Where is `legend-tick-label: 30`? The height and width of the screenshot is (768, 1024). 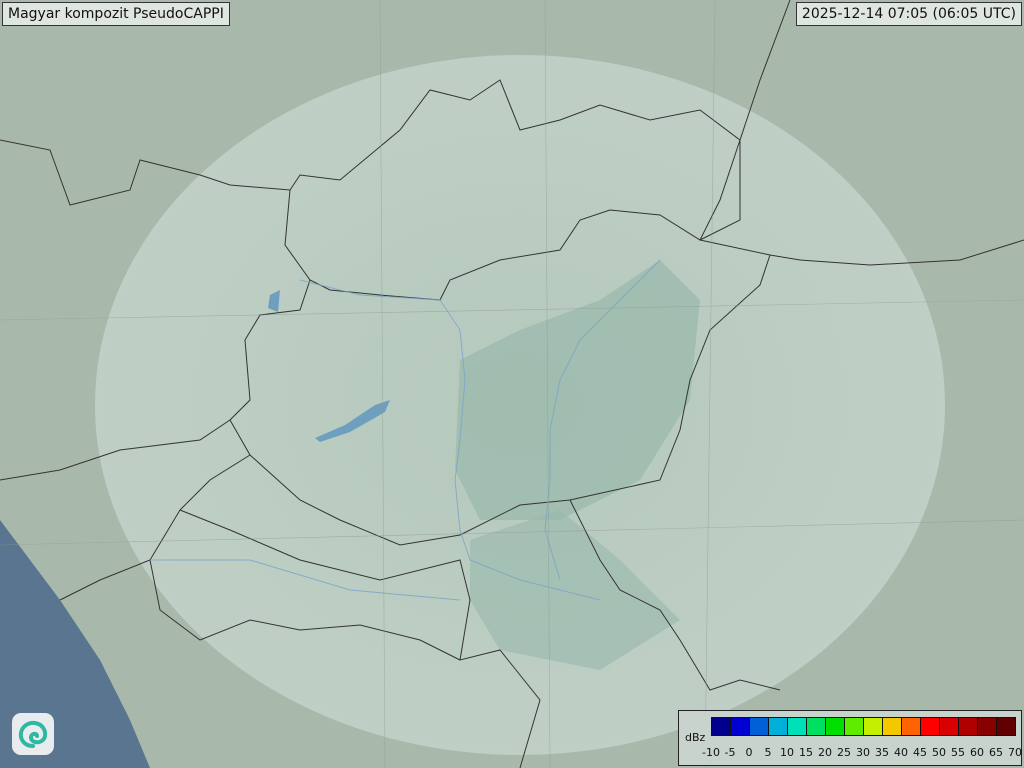 legend-tick-label: 30 is located at coordinates (863, 752).